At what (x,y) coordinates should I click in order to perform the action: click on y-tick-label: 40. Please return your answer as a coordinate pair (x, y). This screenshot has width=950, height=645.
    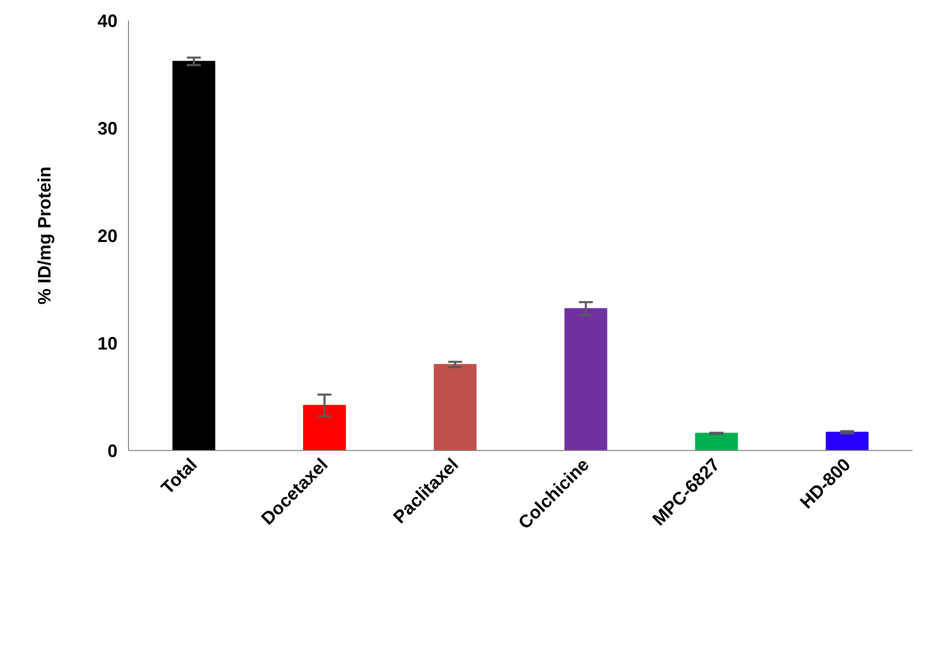
    Looking at the image, I should click on (107, 21).